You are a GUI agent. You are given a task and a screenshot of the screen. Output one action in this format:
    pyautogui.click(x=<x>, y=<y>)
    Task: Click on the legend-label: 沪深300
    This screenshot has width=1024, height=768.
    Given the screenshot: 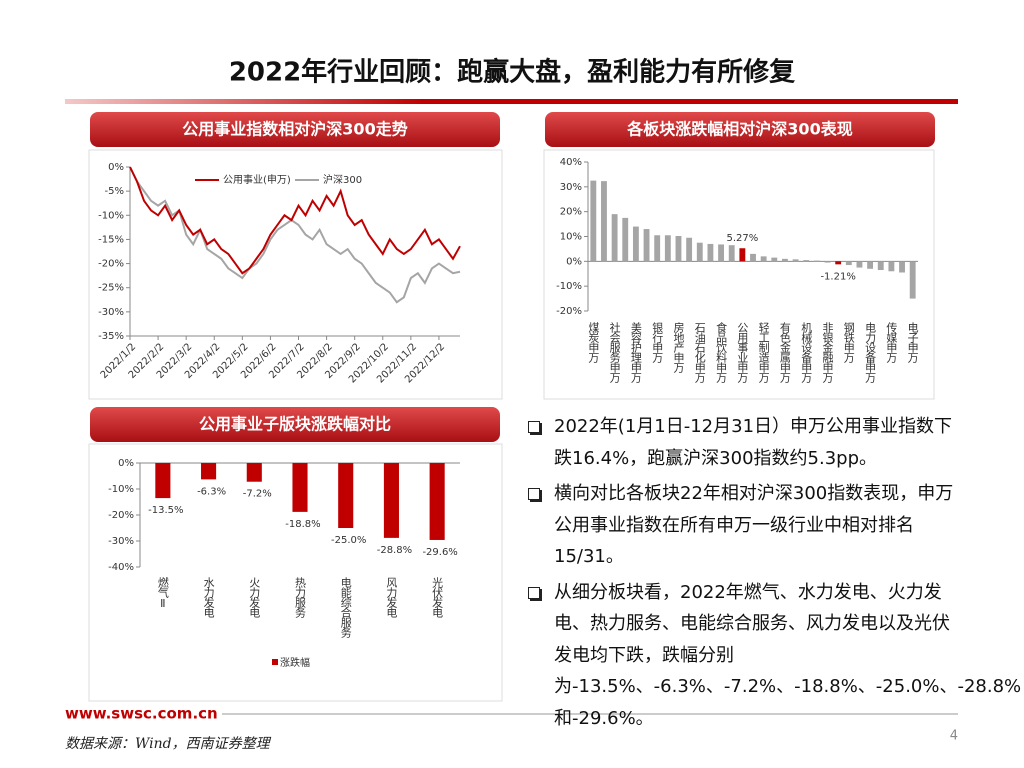 What is the action you would take?
    pyautogui.click(x=342, y=179)
    